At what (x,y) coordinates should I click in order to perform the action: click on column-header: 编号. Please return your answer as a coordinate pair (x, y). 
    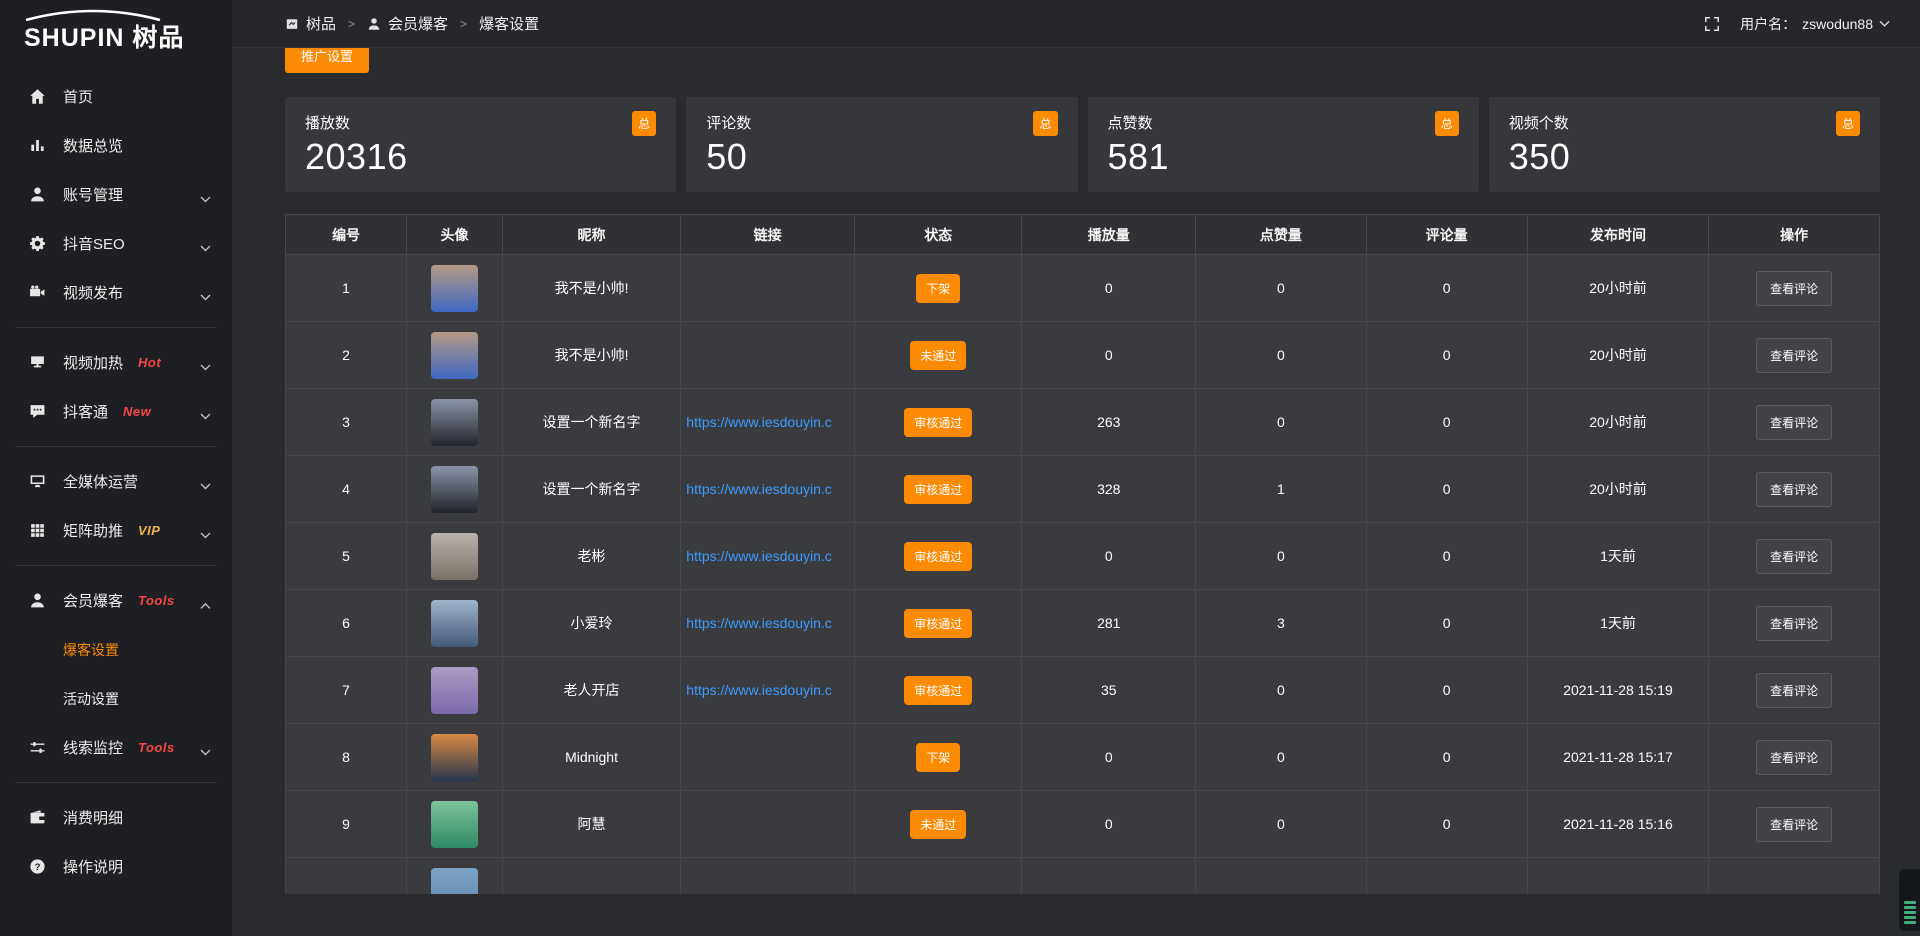
    Looking at the image, I should click on (346, 234).